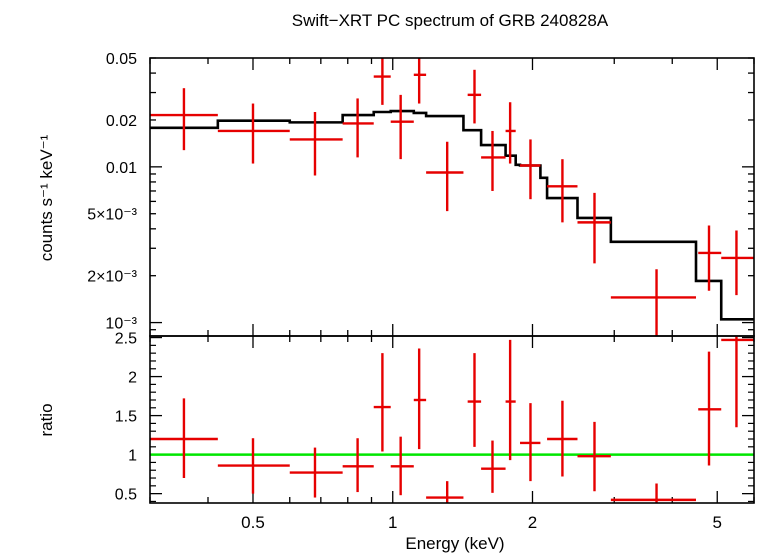  I want to click on ratio-y-axis-label: ratio, so click(46, 419).